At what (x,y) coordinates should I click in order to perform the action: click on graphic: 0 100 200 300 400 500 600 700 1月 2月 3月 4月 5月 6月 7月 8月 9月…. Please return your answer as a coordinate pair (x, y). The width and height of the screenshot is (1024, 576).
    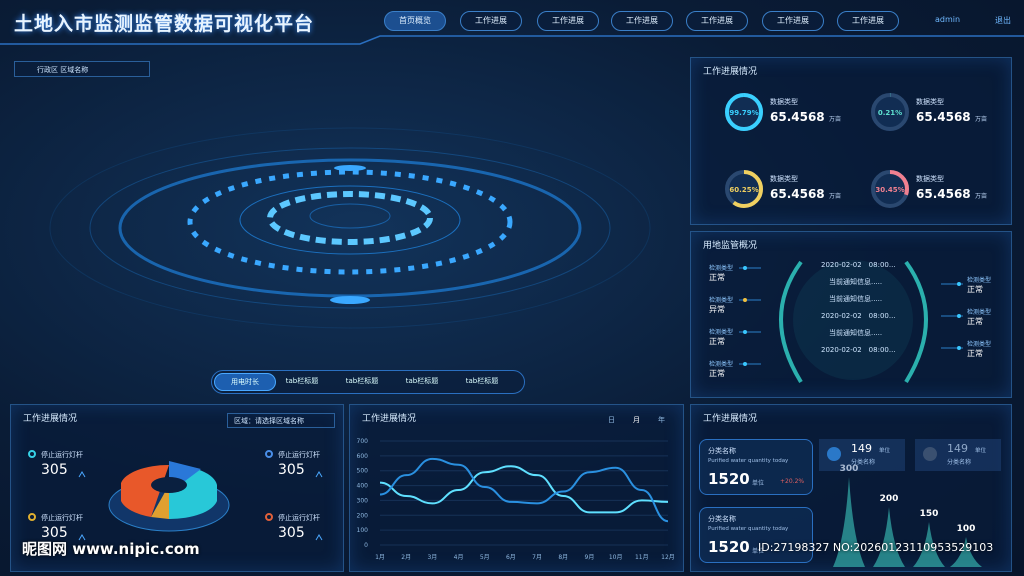
    Looking at the image, I should click on (516, 499).